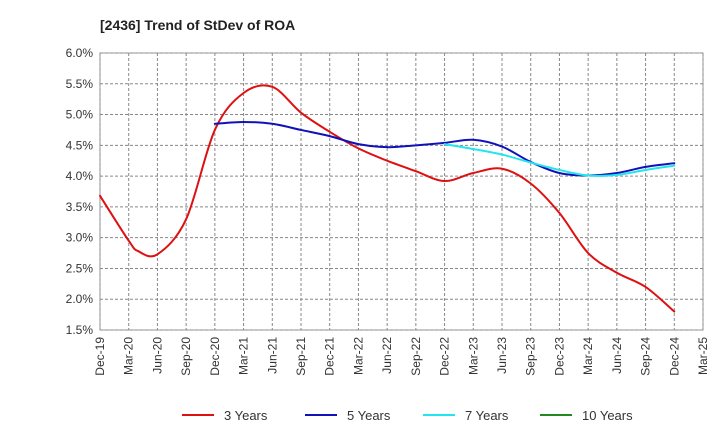 This screenshot has width=720, height=445. What do you see at coordinates (703, 356) in the screenshot?
I see `x-tick-label: Mar-25` at bounding box center [703, 356].